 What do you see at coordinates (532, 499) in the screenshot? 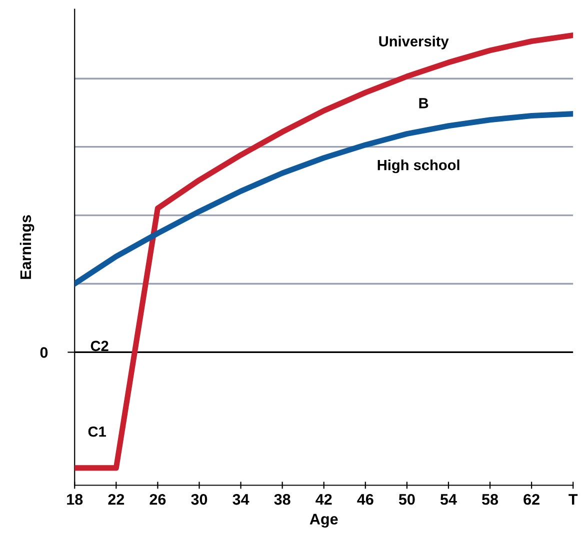
I see `x-tick-label: 62` at bounding box center [532, 499].